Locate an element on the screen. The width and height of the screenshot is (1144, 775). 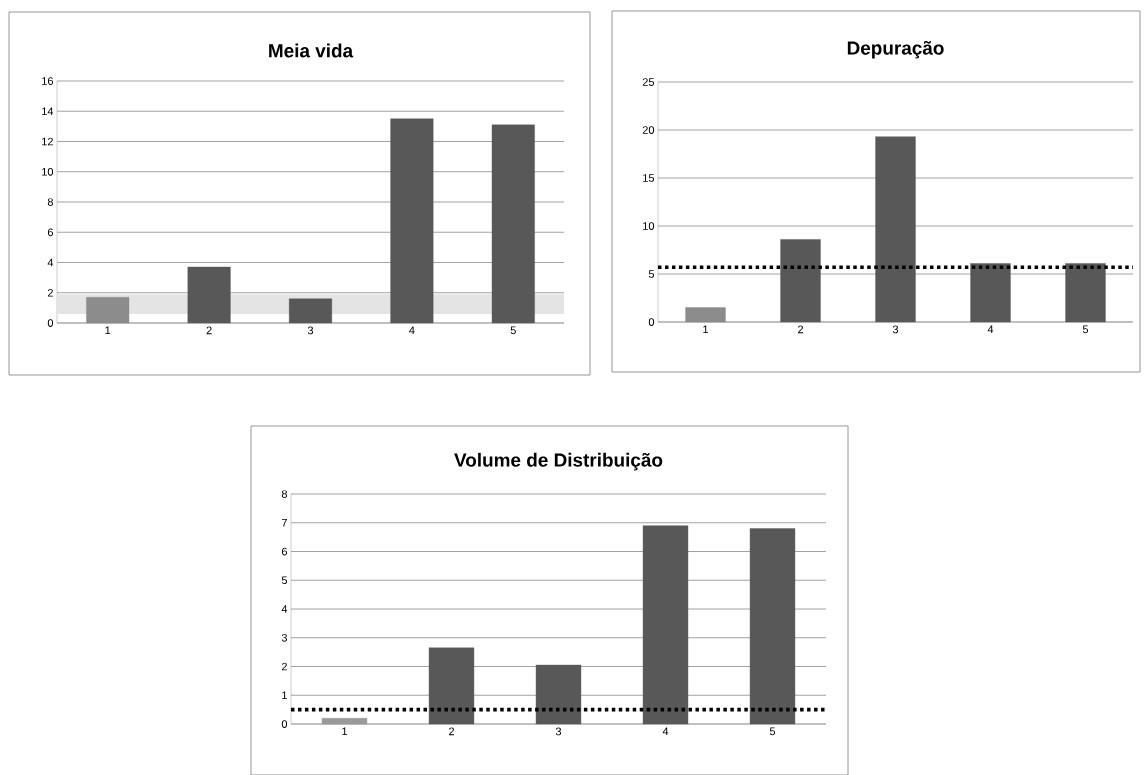
chart-title: Meia vida is located at coordinates (311, 50).